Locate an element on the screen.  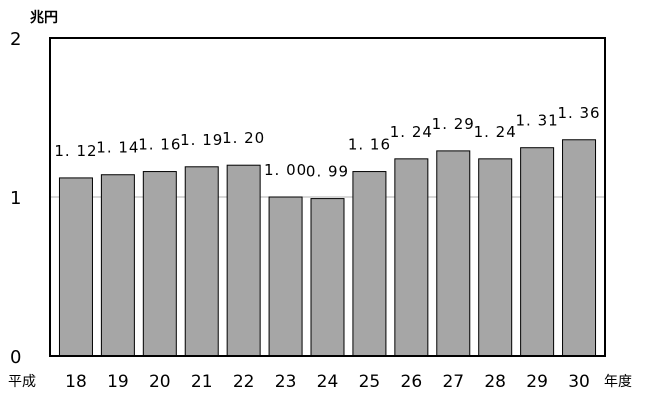
data-label: 1. 19 is located at coordinates (201, 140).